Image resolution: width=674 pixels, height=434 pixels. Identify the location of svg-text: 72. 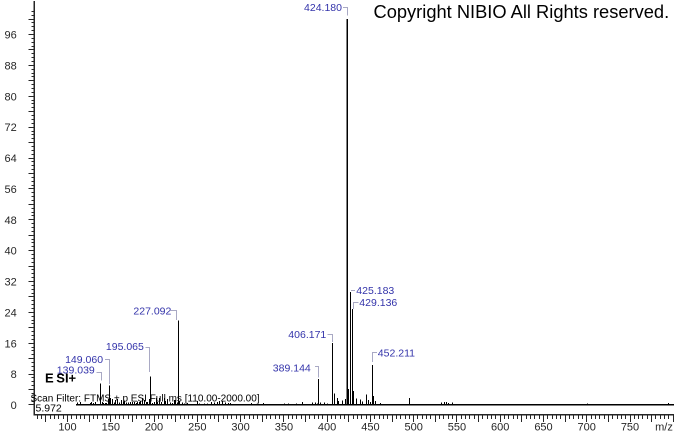
(11, 128).